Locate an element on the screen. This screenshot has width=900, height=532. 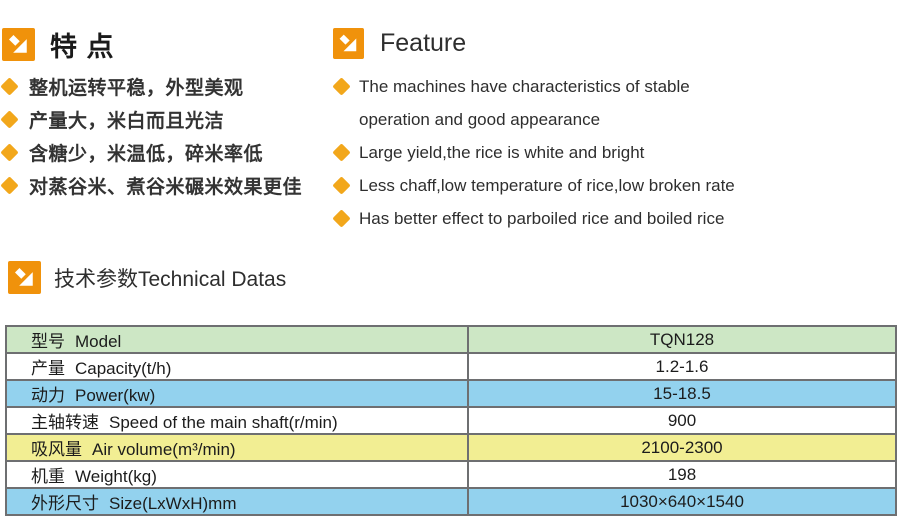
spec-label-en: Weight(kg) is located at coordinates (116, 476).